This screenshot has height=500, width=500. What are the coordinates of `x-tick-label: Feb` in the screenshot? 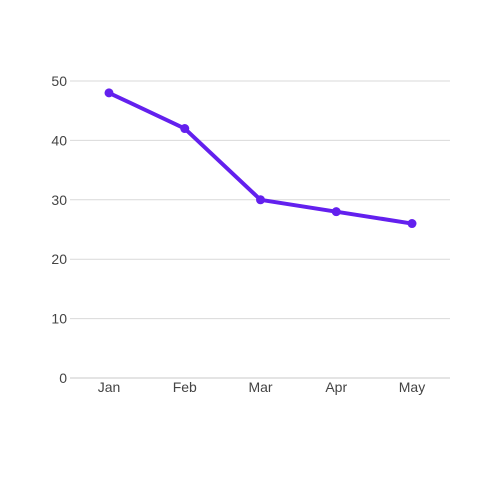 It's located at (185, 387).